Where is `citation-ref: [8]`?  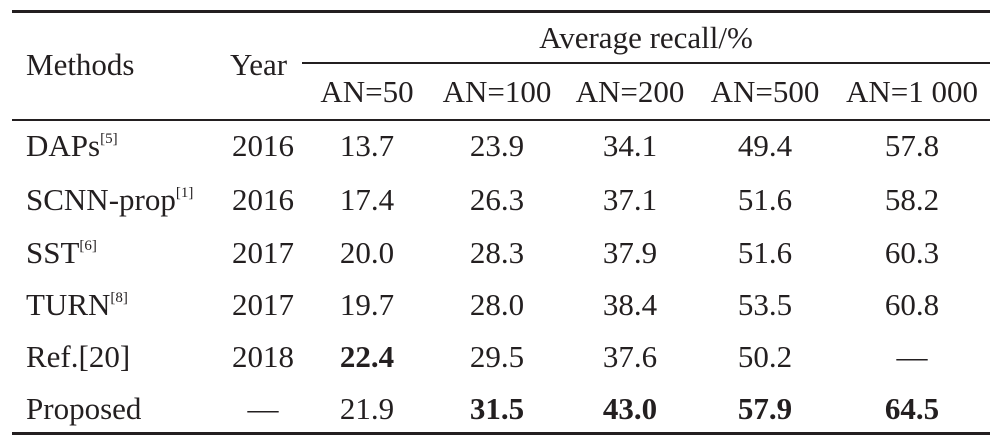
citation-ref: [8] is located at coordinates (119, 298).